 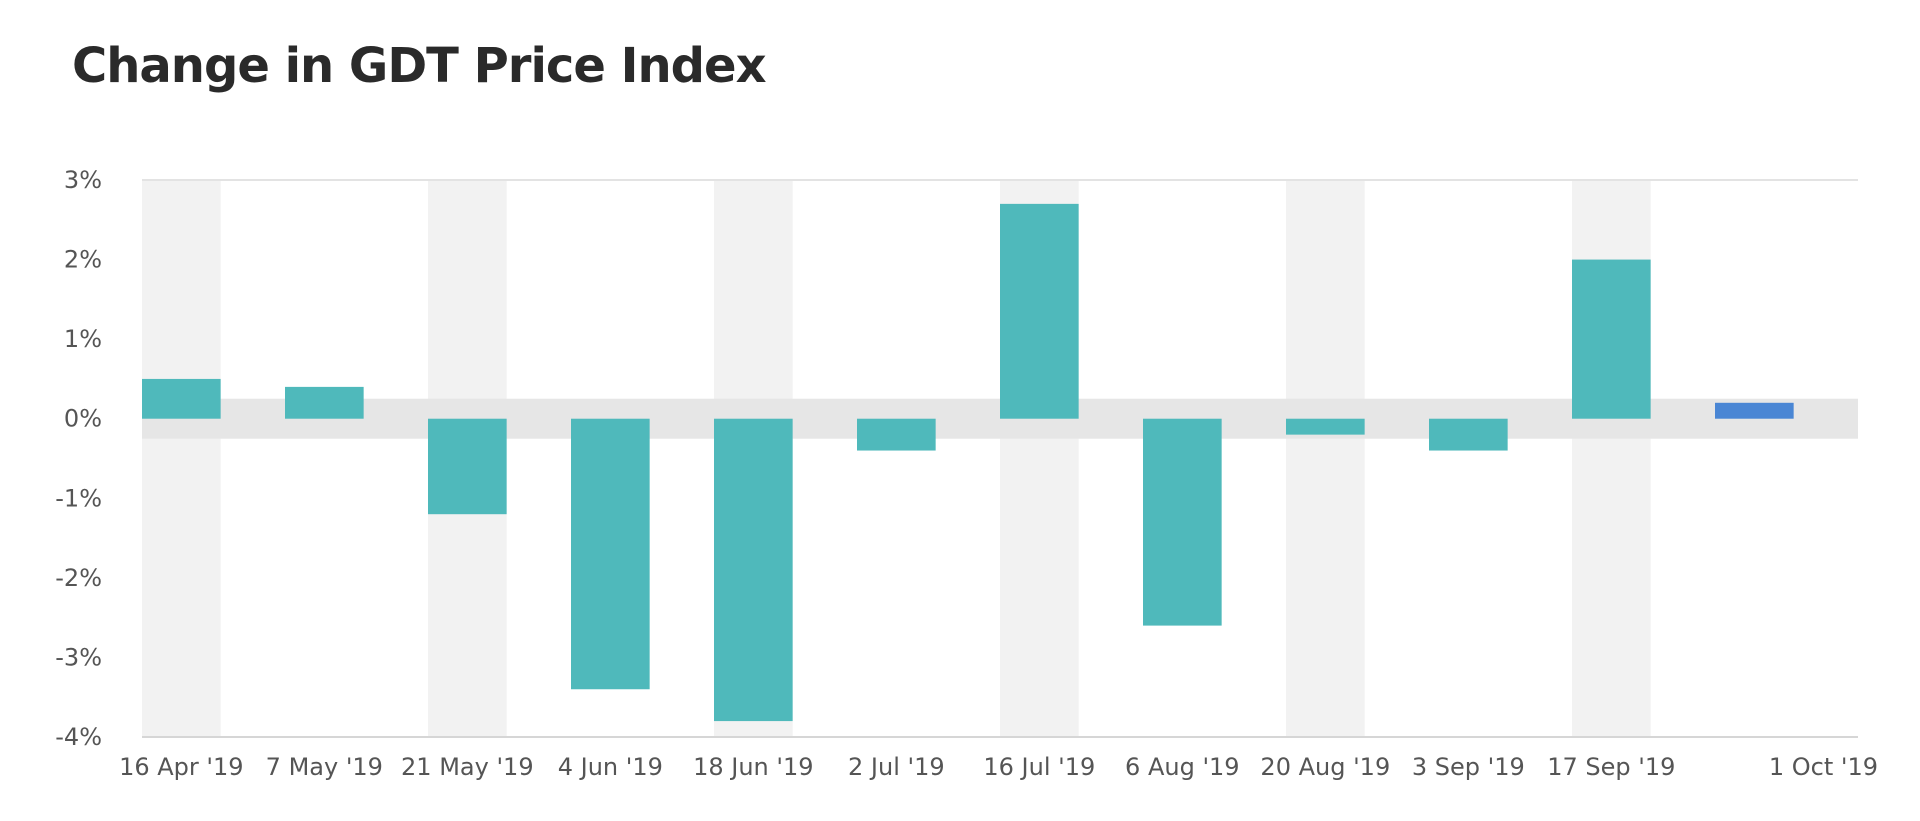 I want to click on y-tick-label: 3%, so click(x=83, y=180).